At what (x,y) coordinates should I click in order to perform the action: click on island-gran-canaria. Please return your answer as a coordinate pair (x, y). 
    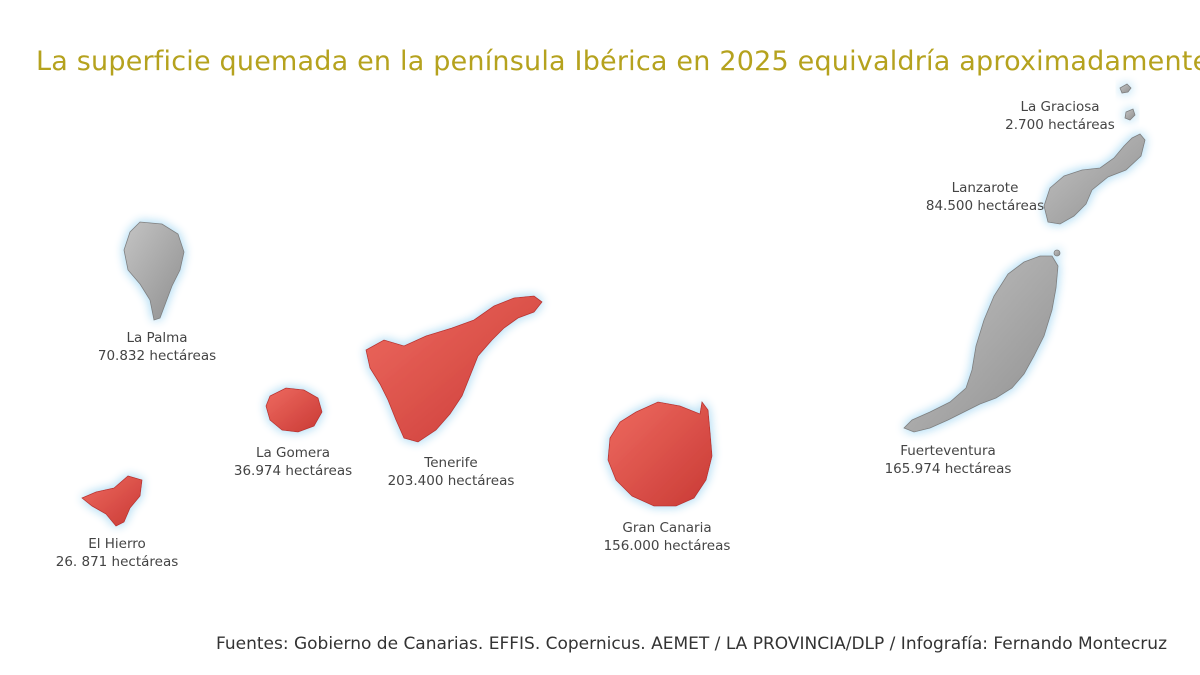
    Looking at the image, I should click on (660, 454).